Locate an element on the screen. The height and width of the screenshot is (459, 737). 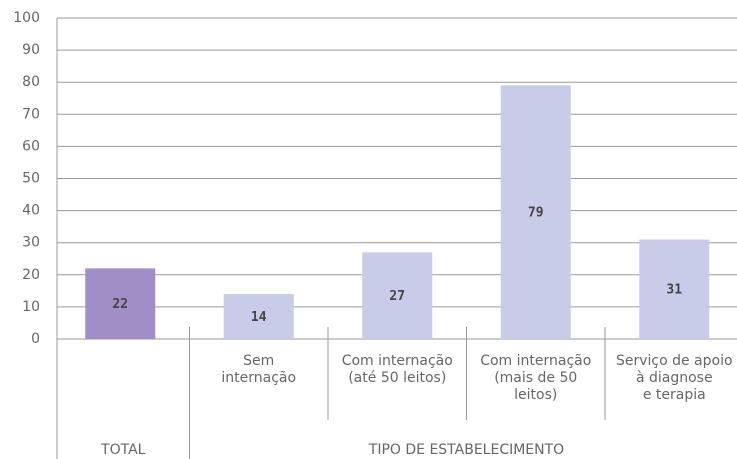
x-tick-label: leitos) is located at coordinates (535, 395).